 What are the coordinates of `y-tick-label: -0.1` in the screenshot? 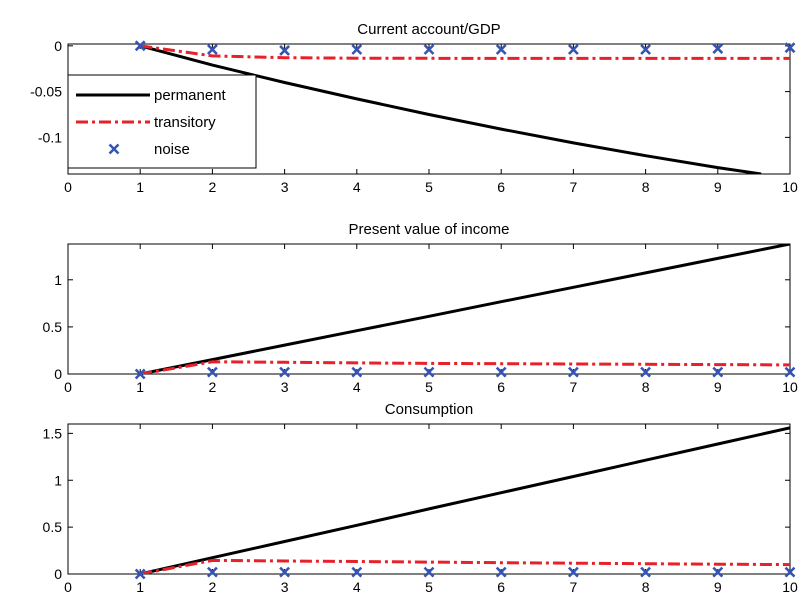 It's located at (50, 137).